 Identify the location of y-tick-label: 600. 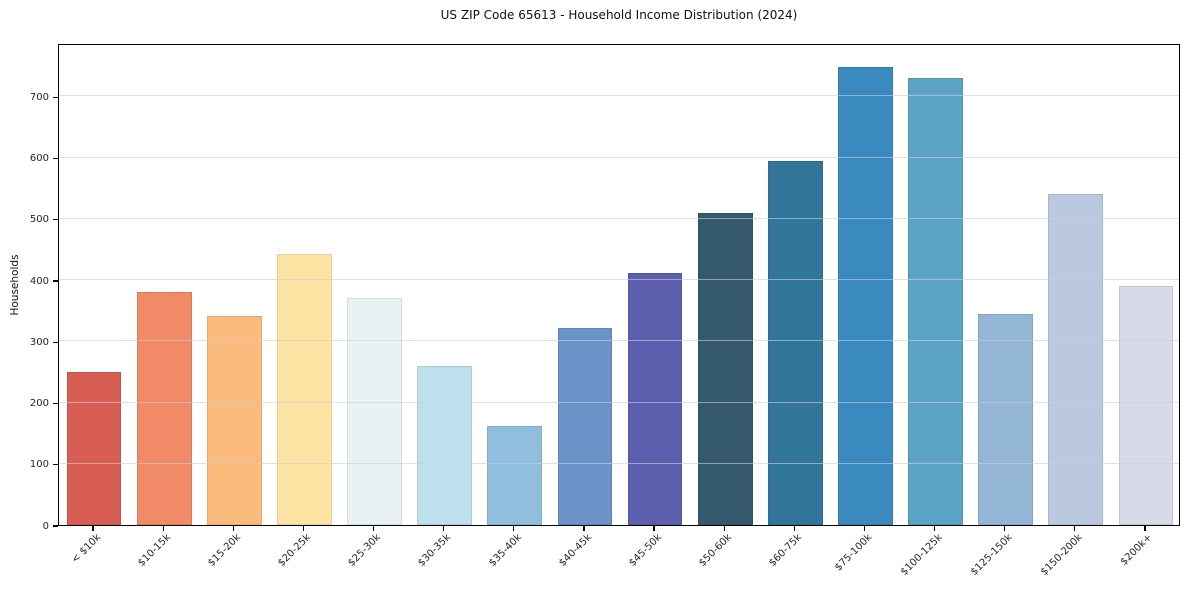
(39, 159).